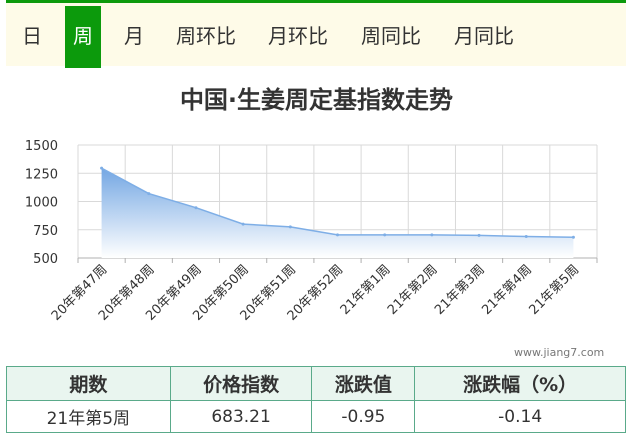 This screenshot has width=633, height=440. I want to click on header-change-value: 涨跌值, so click(363, 383).